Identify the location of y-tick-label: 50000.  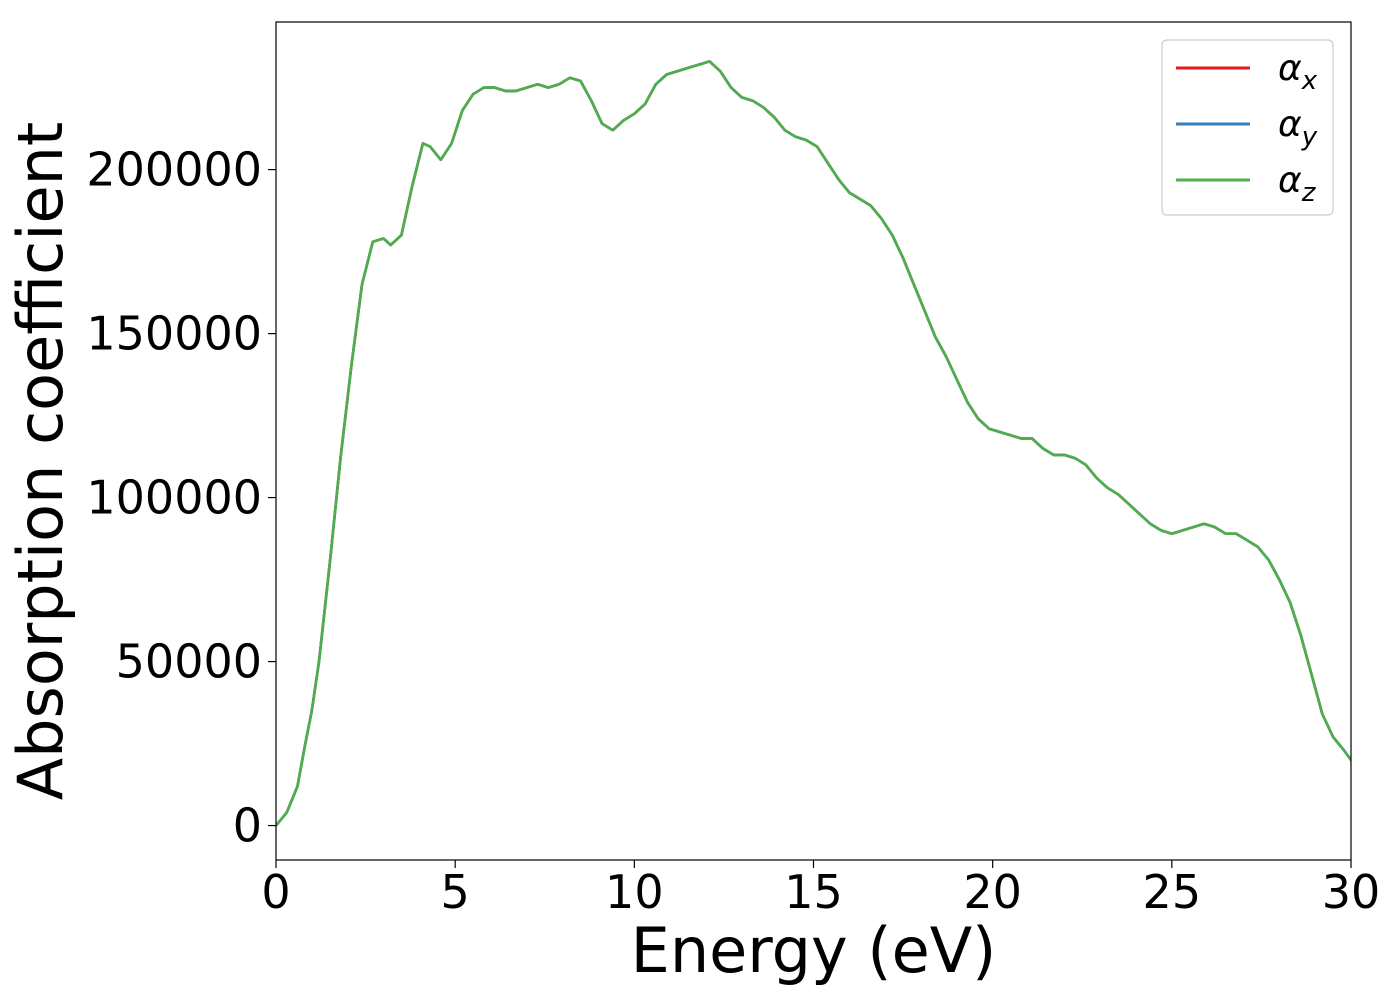
(189, 662).